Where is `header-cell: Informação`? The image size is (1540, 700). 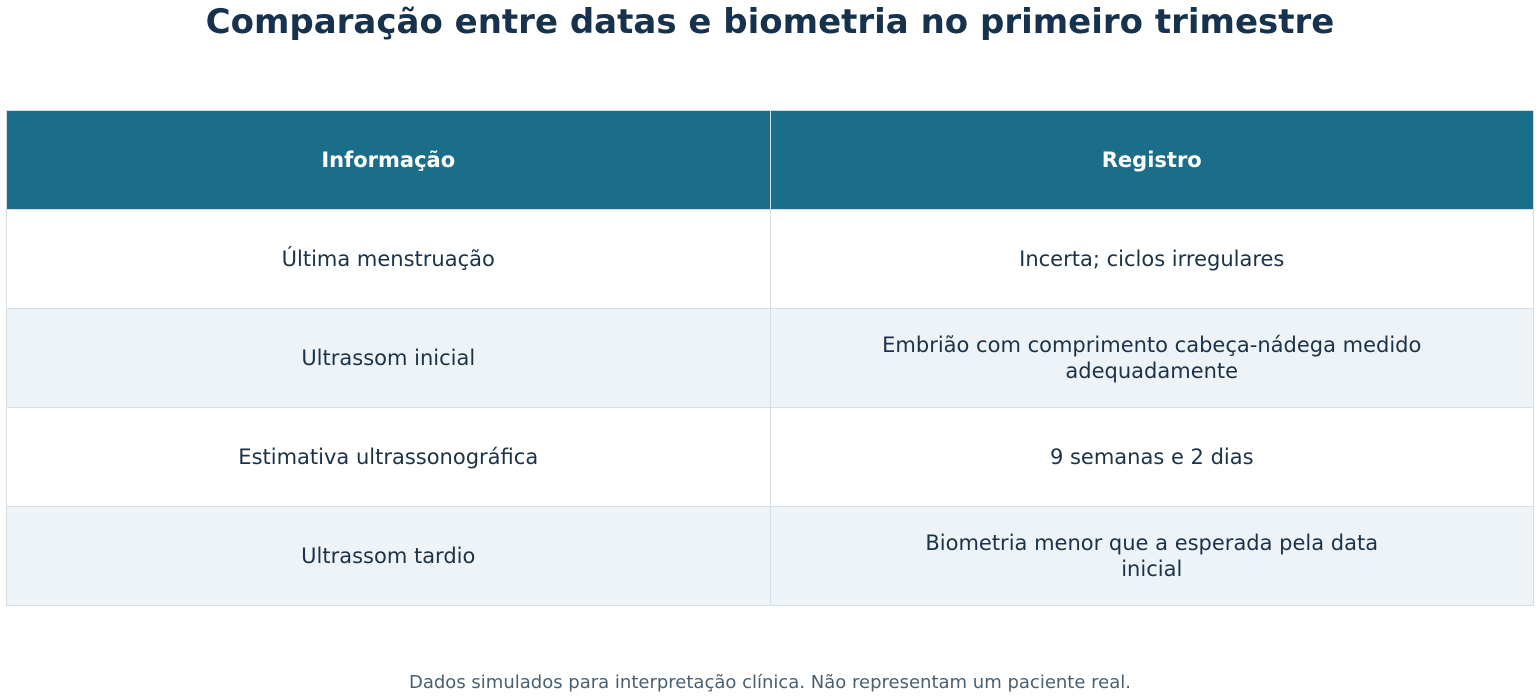 header-cell: Informação is located at coordinates (388, 160).